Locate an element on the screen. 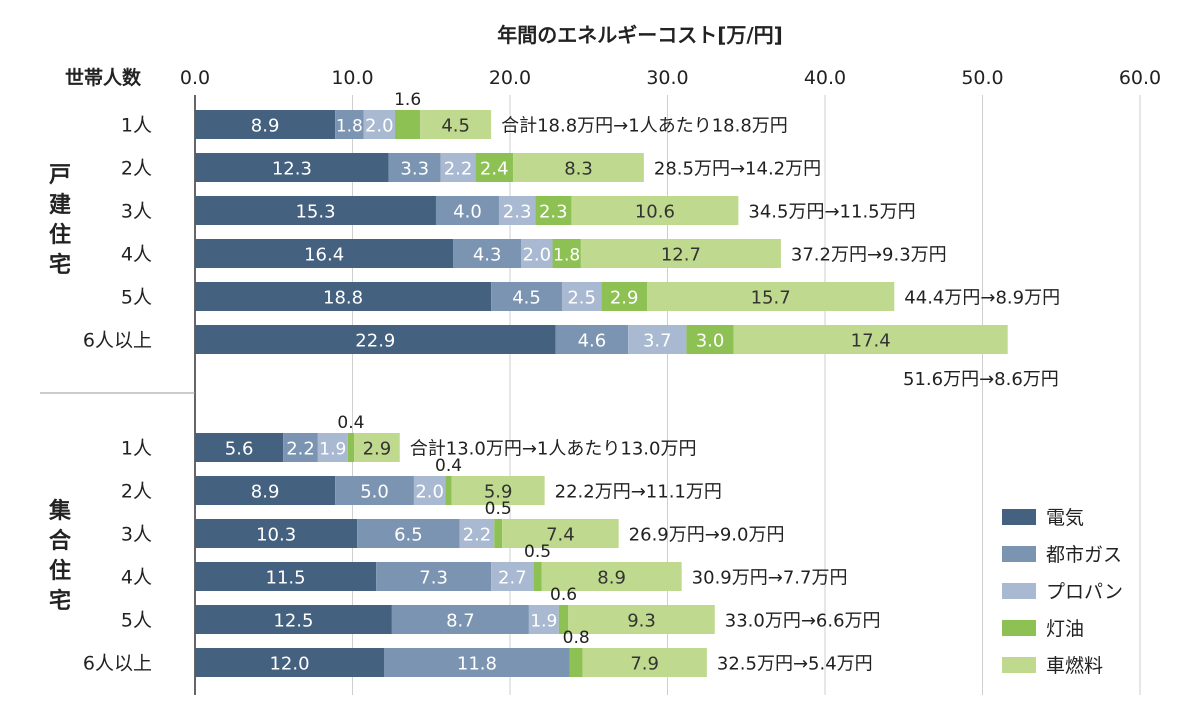 This screenshot has height=720, width=1200. data-label: 4.3 is located at coordinates (487, 255).